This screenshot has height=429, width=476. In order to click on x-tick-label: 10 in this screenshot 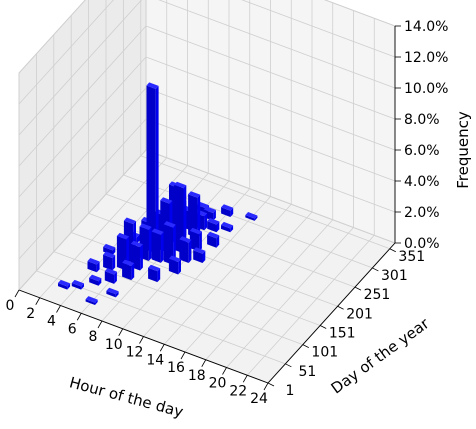, I will do `click(114, 345)`.